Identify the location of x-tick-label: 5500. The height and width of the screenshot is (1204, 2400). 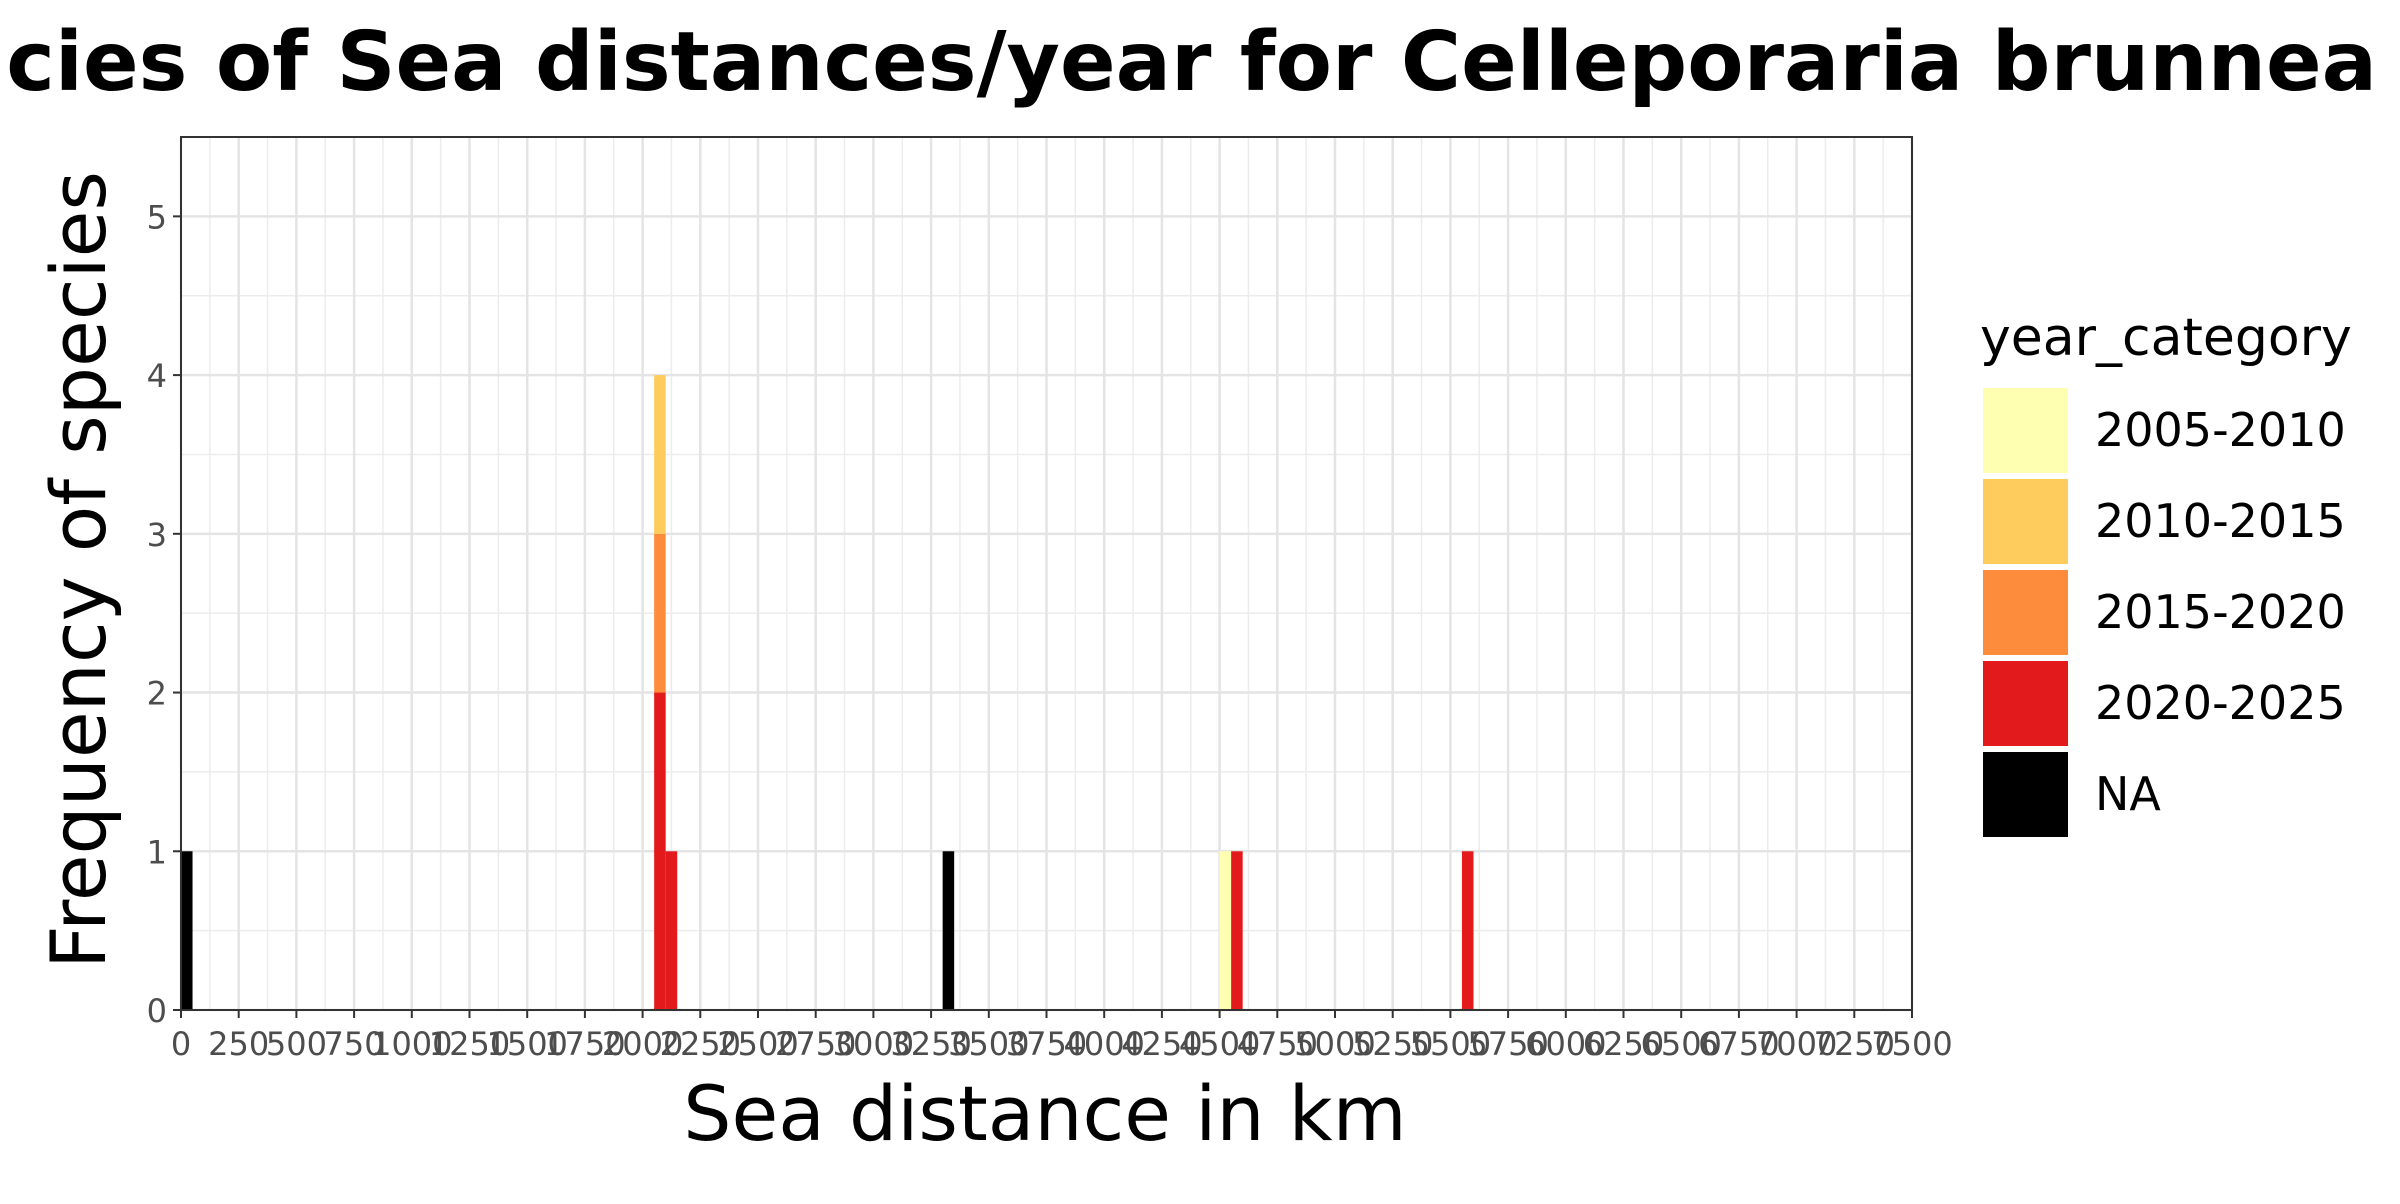
(1450, 1044).